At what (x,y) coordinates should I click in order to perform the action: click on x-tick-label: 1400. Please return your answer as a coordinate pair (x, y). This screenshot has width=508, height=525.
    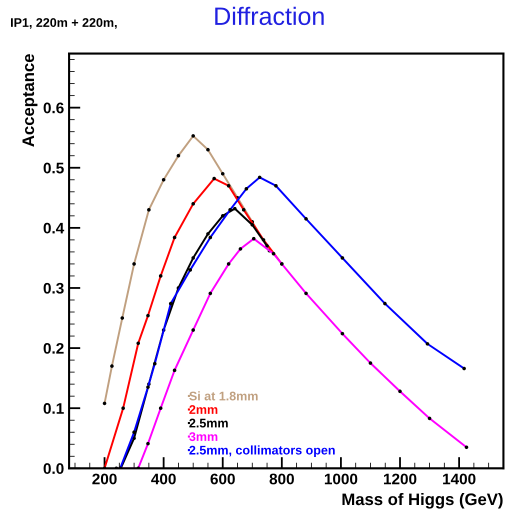
    Looking at the image, I should click on (459, 479).